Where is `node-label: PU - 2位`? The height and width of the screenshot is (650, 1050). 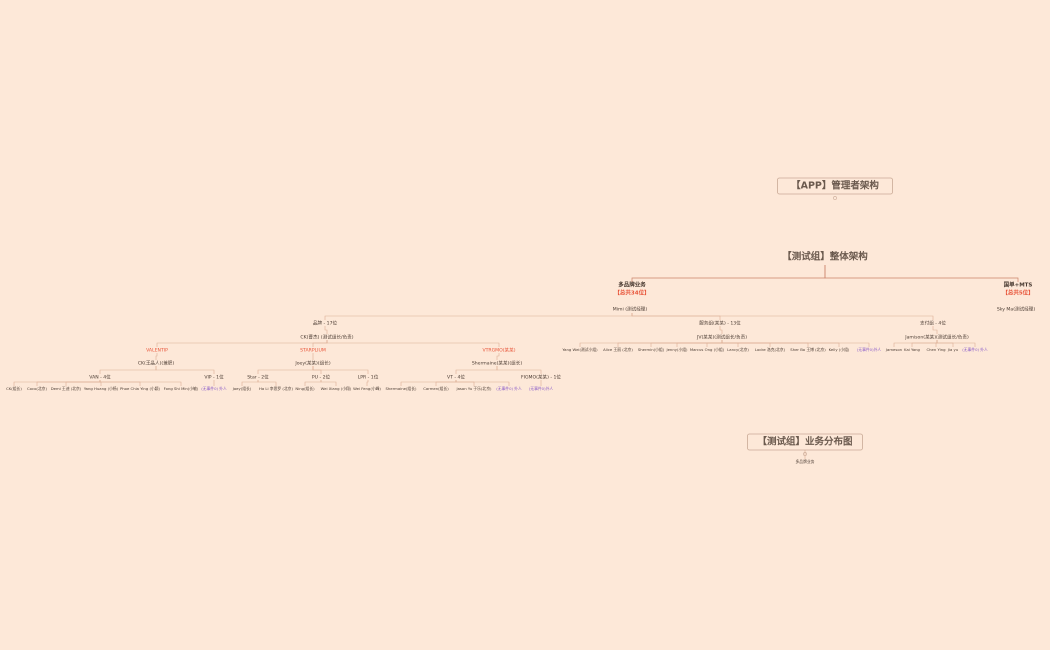
node-label: PU - 2位 is located at coordinates (321, 377).